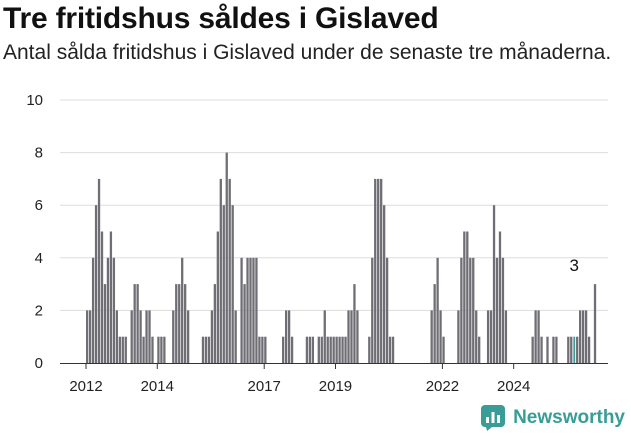  I want to click on newsworthy-logo-icon, so click(493, 418).